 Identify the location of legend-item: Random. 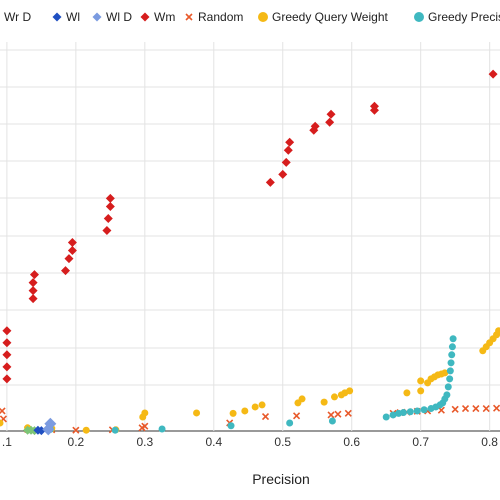
(214, 17).